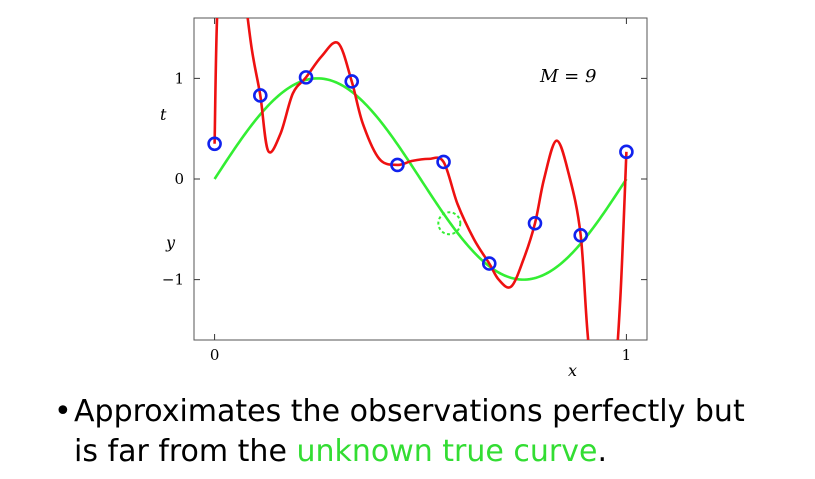 This screenshot has width=815, height=479. Describe the element at coordinates (170, 242) in the screenshot. I see `y-label-y: y` at that location.